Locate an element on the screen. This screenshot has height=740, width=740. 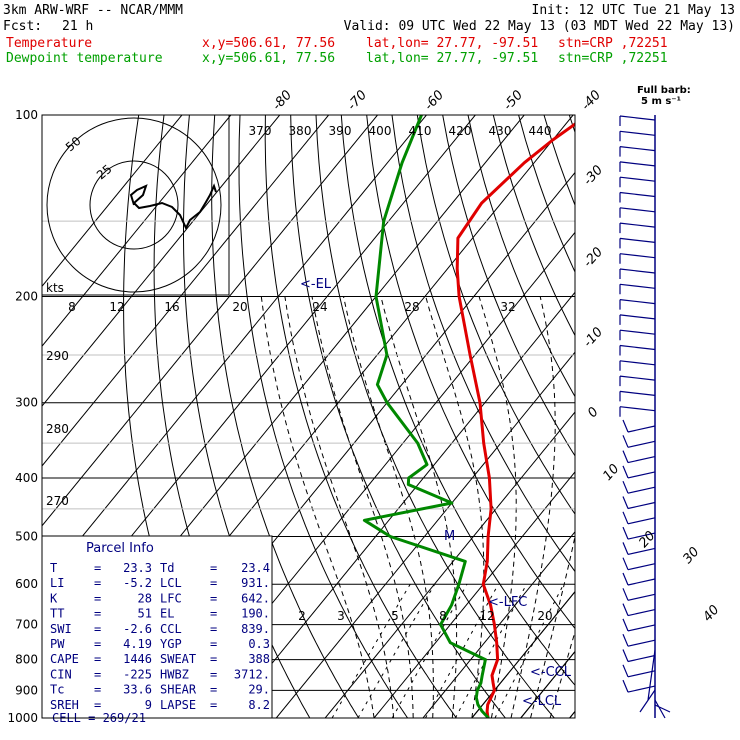
pressure-tick-label: 700 is located at coordinates (26, 625).